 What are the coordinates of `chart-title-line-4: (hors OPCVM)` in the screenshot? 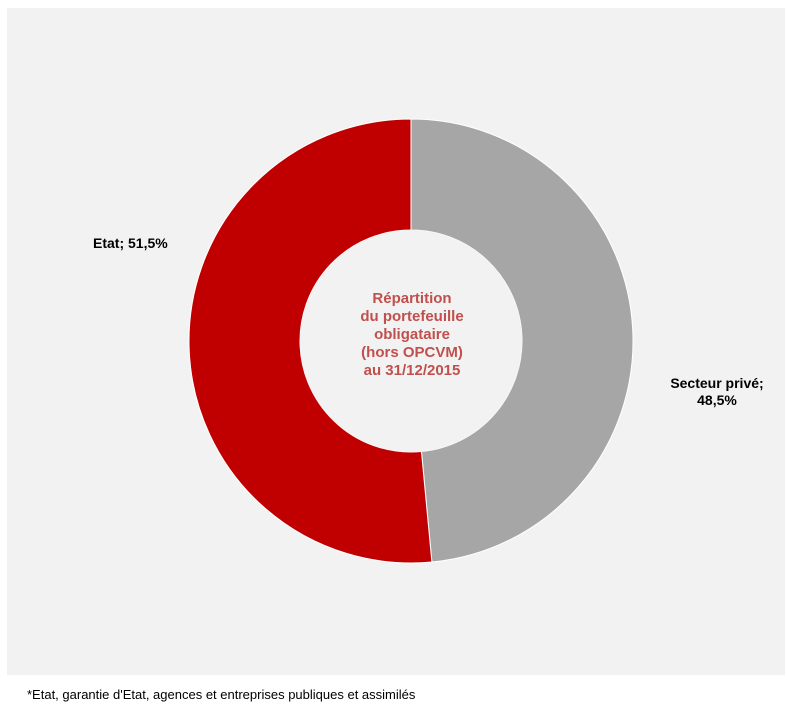 It's located at (412, 352).